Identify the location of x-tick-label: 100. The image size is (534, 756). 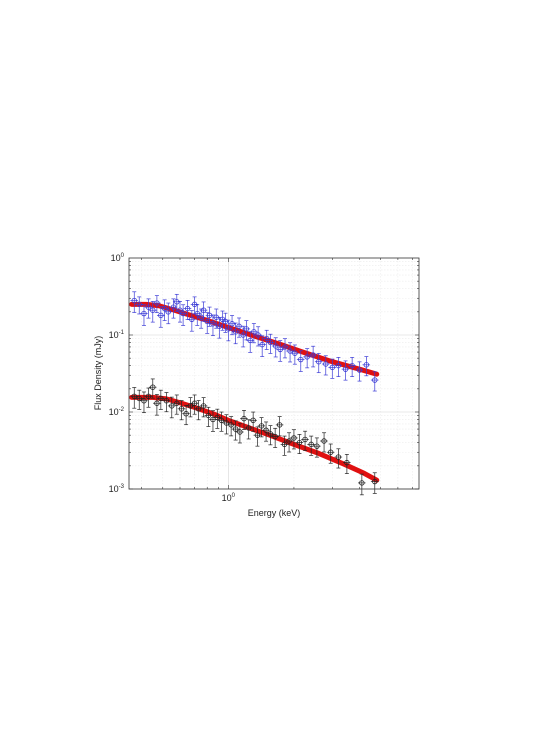
(229, 498).